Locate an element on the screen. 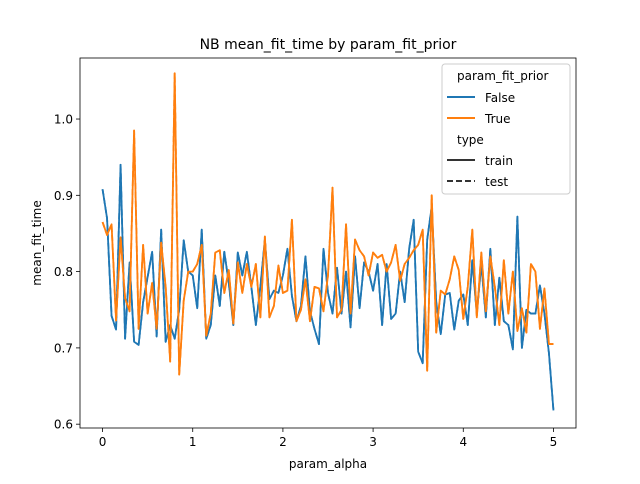  x-tick-label: 3 is located at coordinates (373, 442).